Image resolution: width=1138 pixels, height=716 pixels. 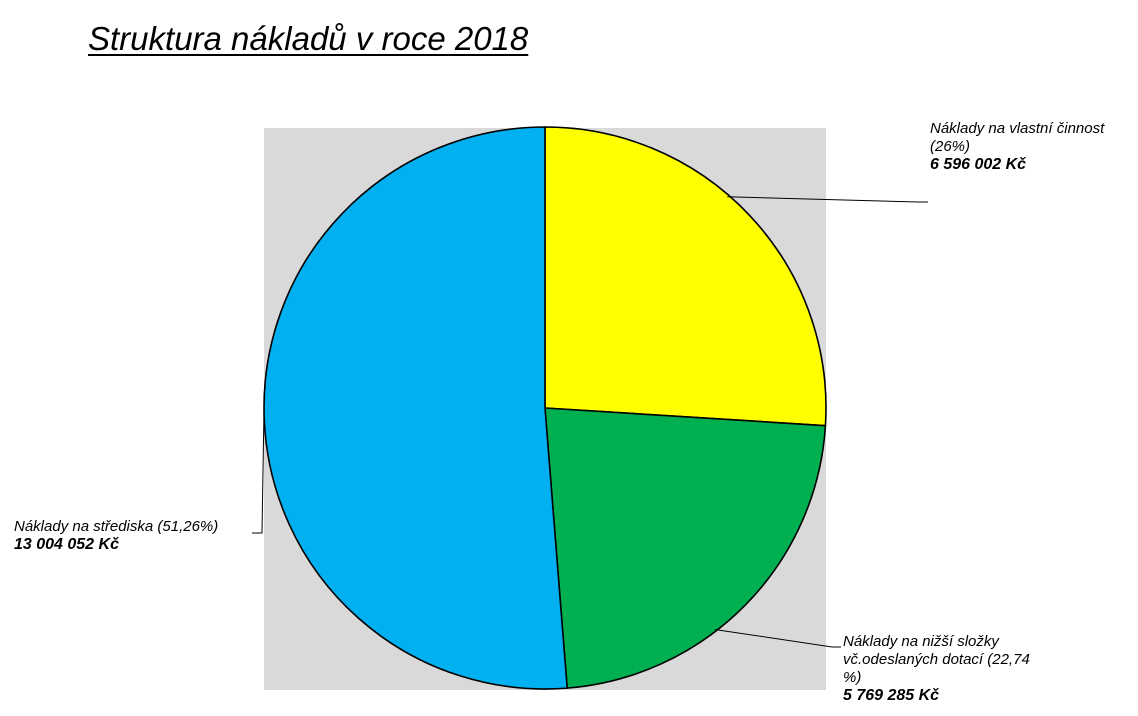 I want to click on slice-label-line: %), so click(x=852, y=677).